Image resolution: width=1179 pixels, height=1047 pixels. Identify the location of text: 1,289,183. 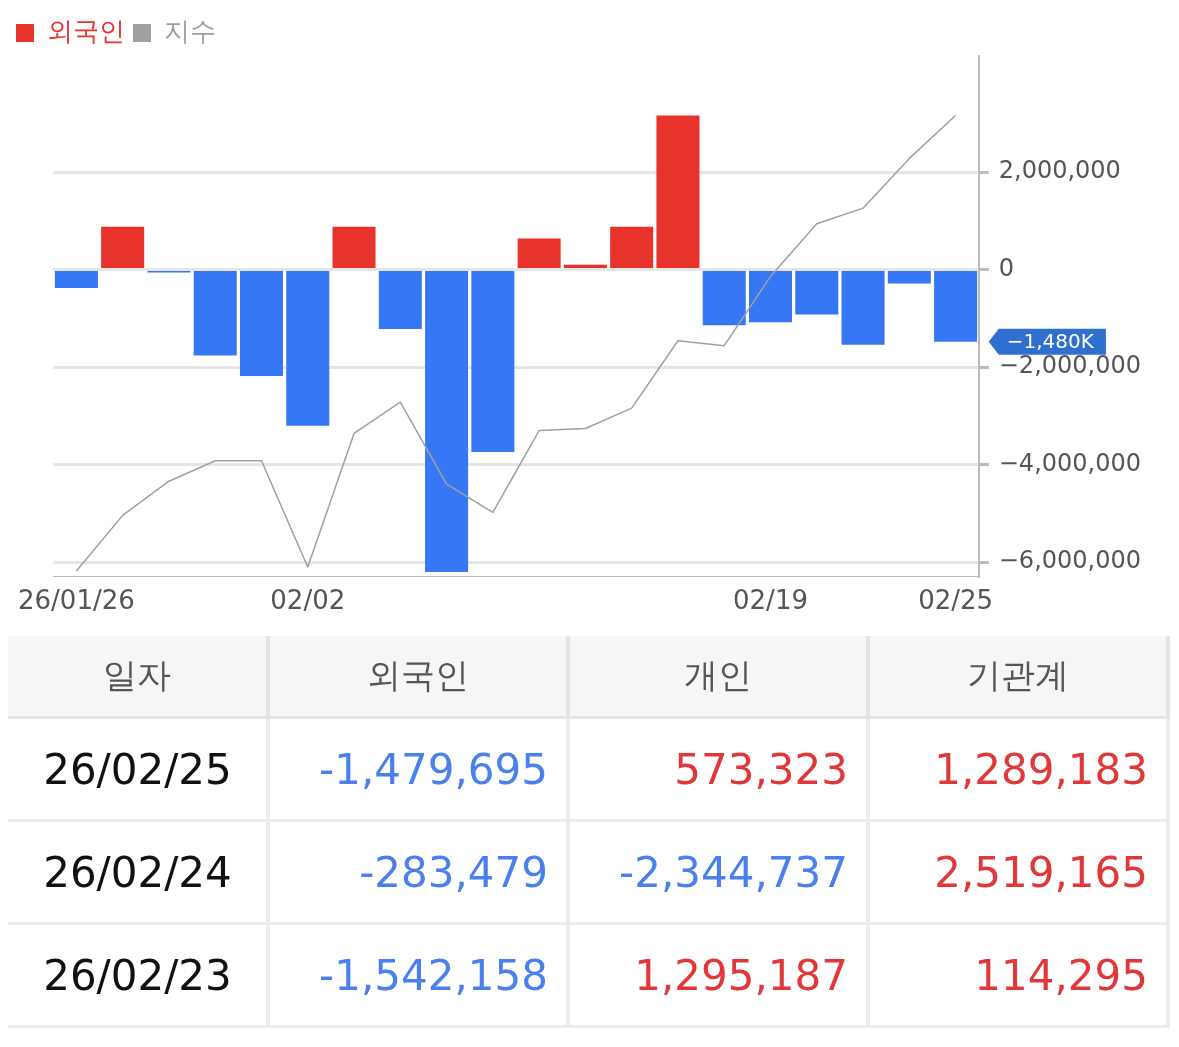
(1041, 769).